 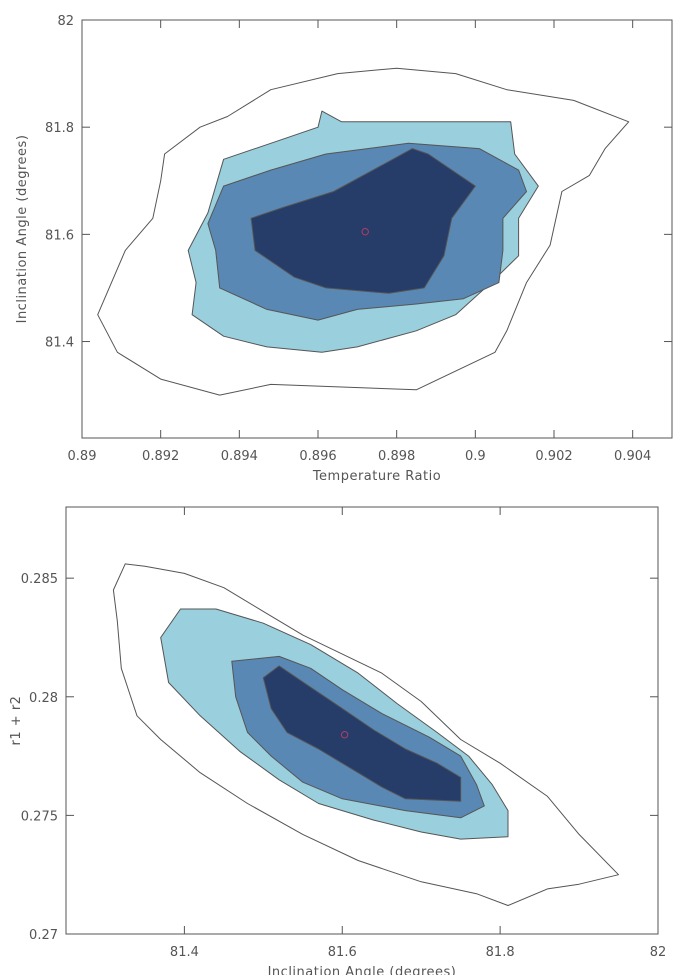 I want to click on top-panel-y-tick-label: 81.6, so click(x=59, y=235).